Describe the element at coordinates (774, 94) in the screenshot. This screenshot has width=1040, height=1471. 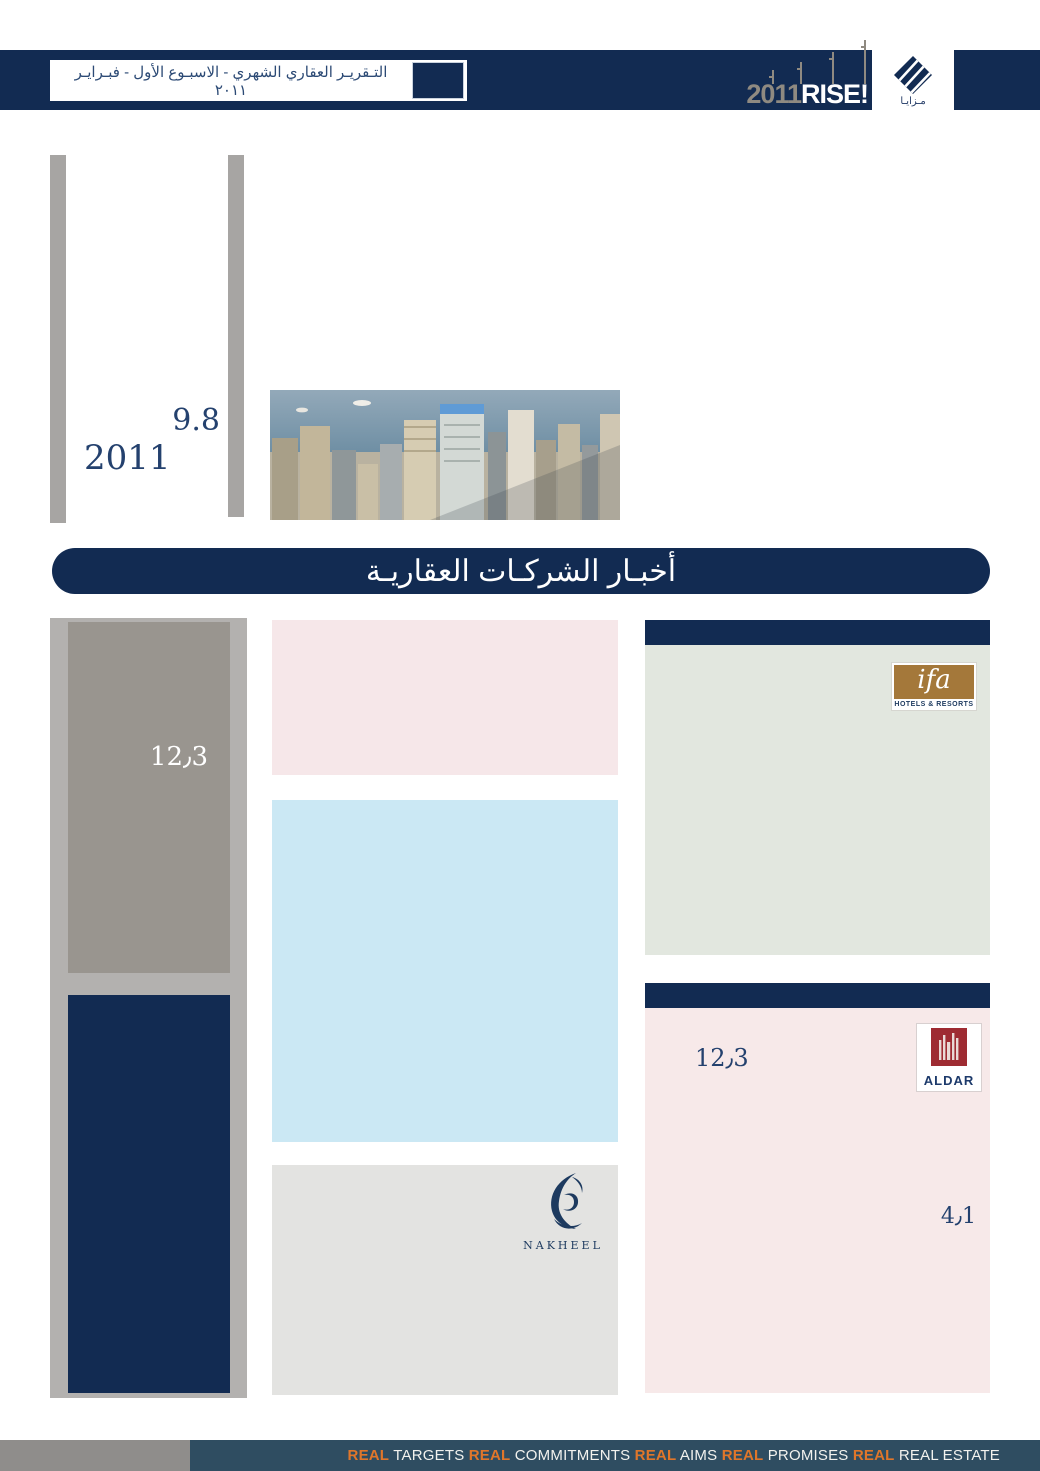
I see `rise-year: 2011` at that location.